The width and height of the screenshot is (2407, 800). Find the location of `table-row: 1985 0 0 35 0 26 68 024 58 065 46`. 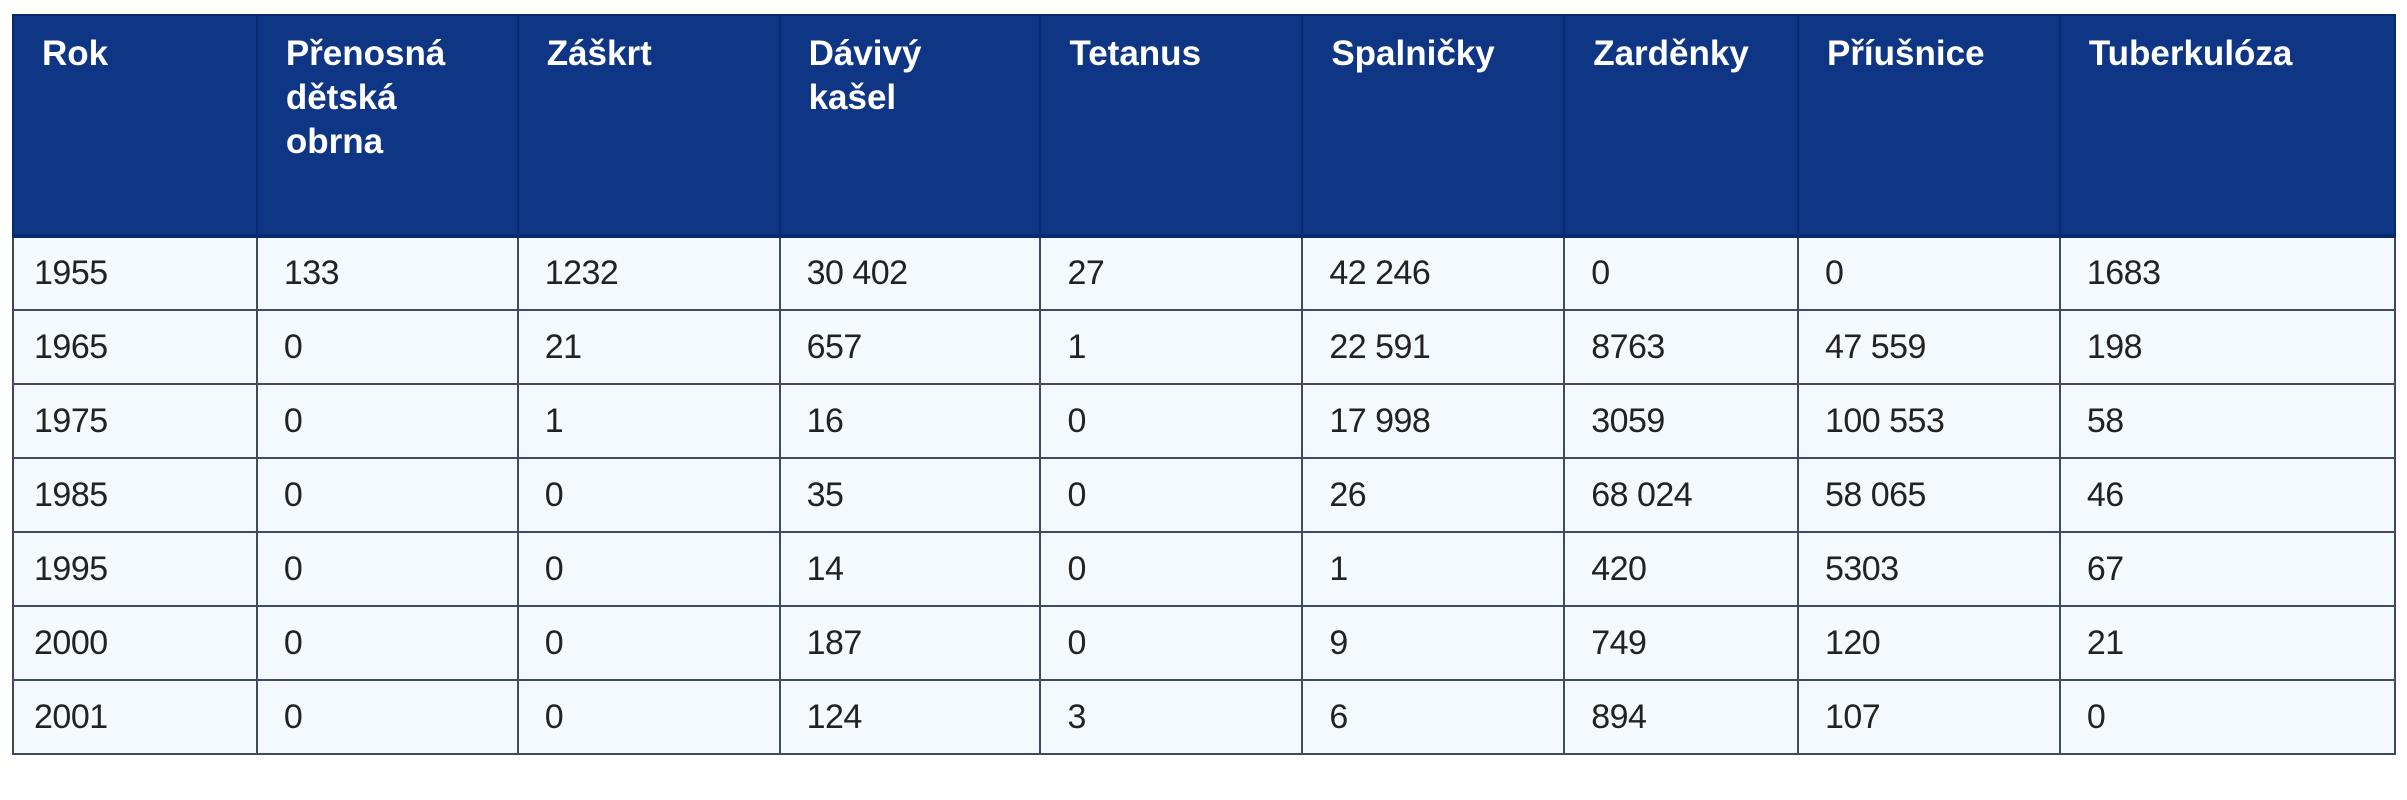

table-row: 1985 0 0 35 0 26 68 024 58 065 46 is located at coordinates (1204, 495).